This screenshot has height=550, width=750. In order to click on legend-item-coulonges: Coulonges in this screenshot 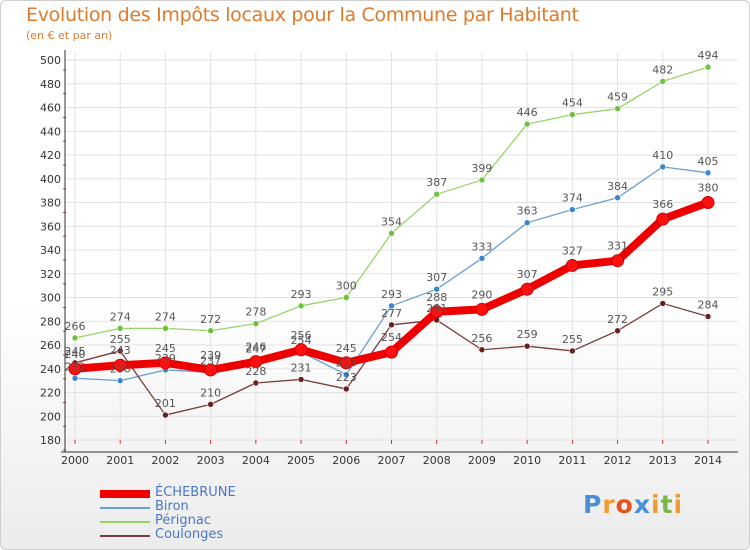, I will do `click(210, 535)`.